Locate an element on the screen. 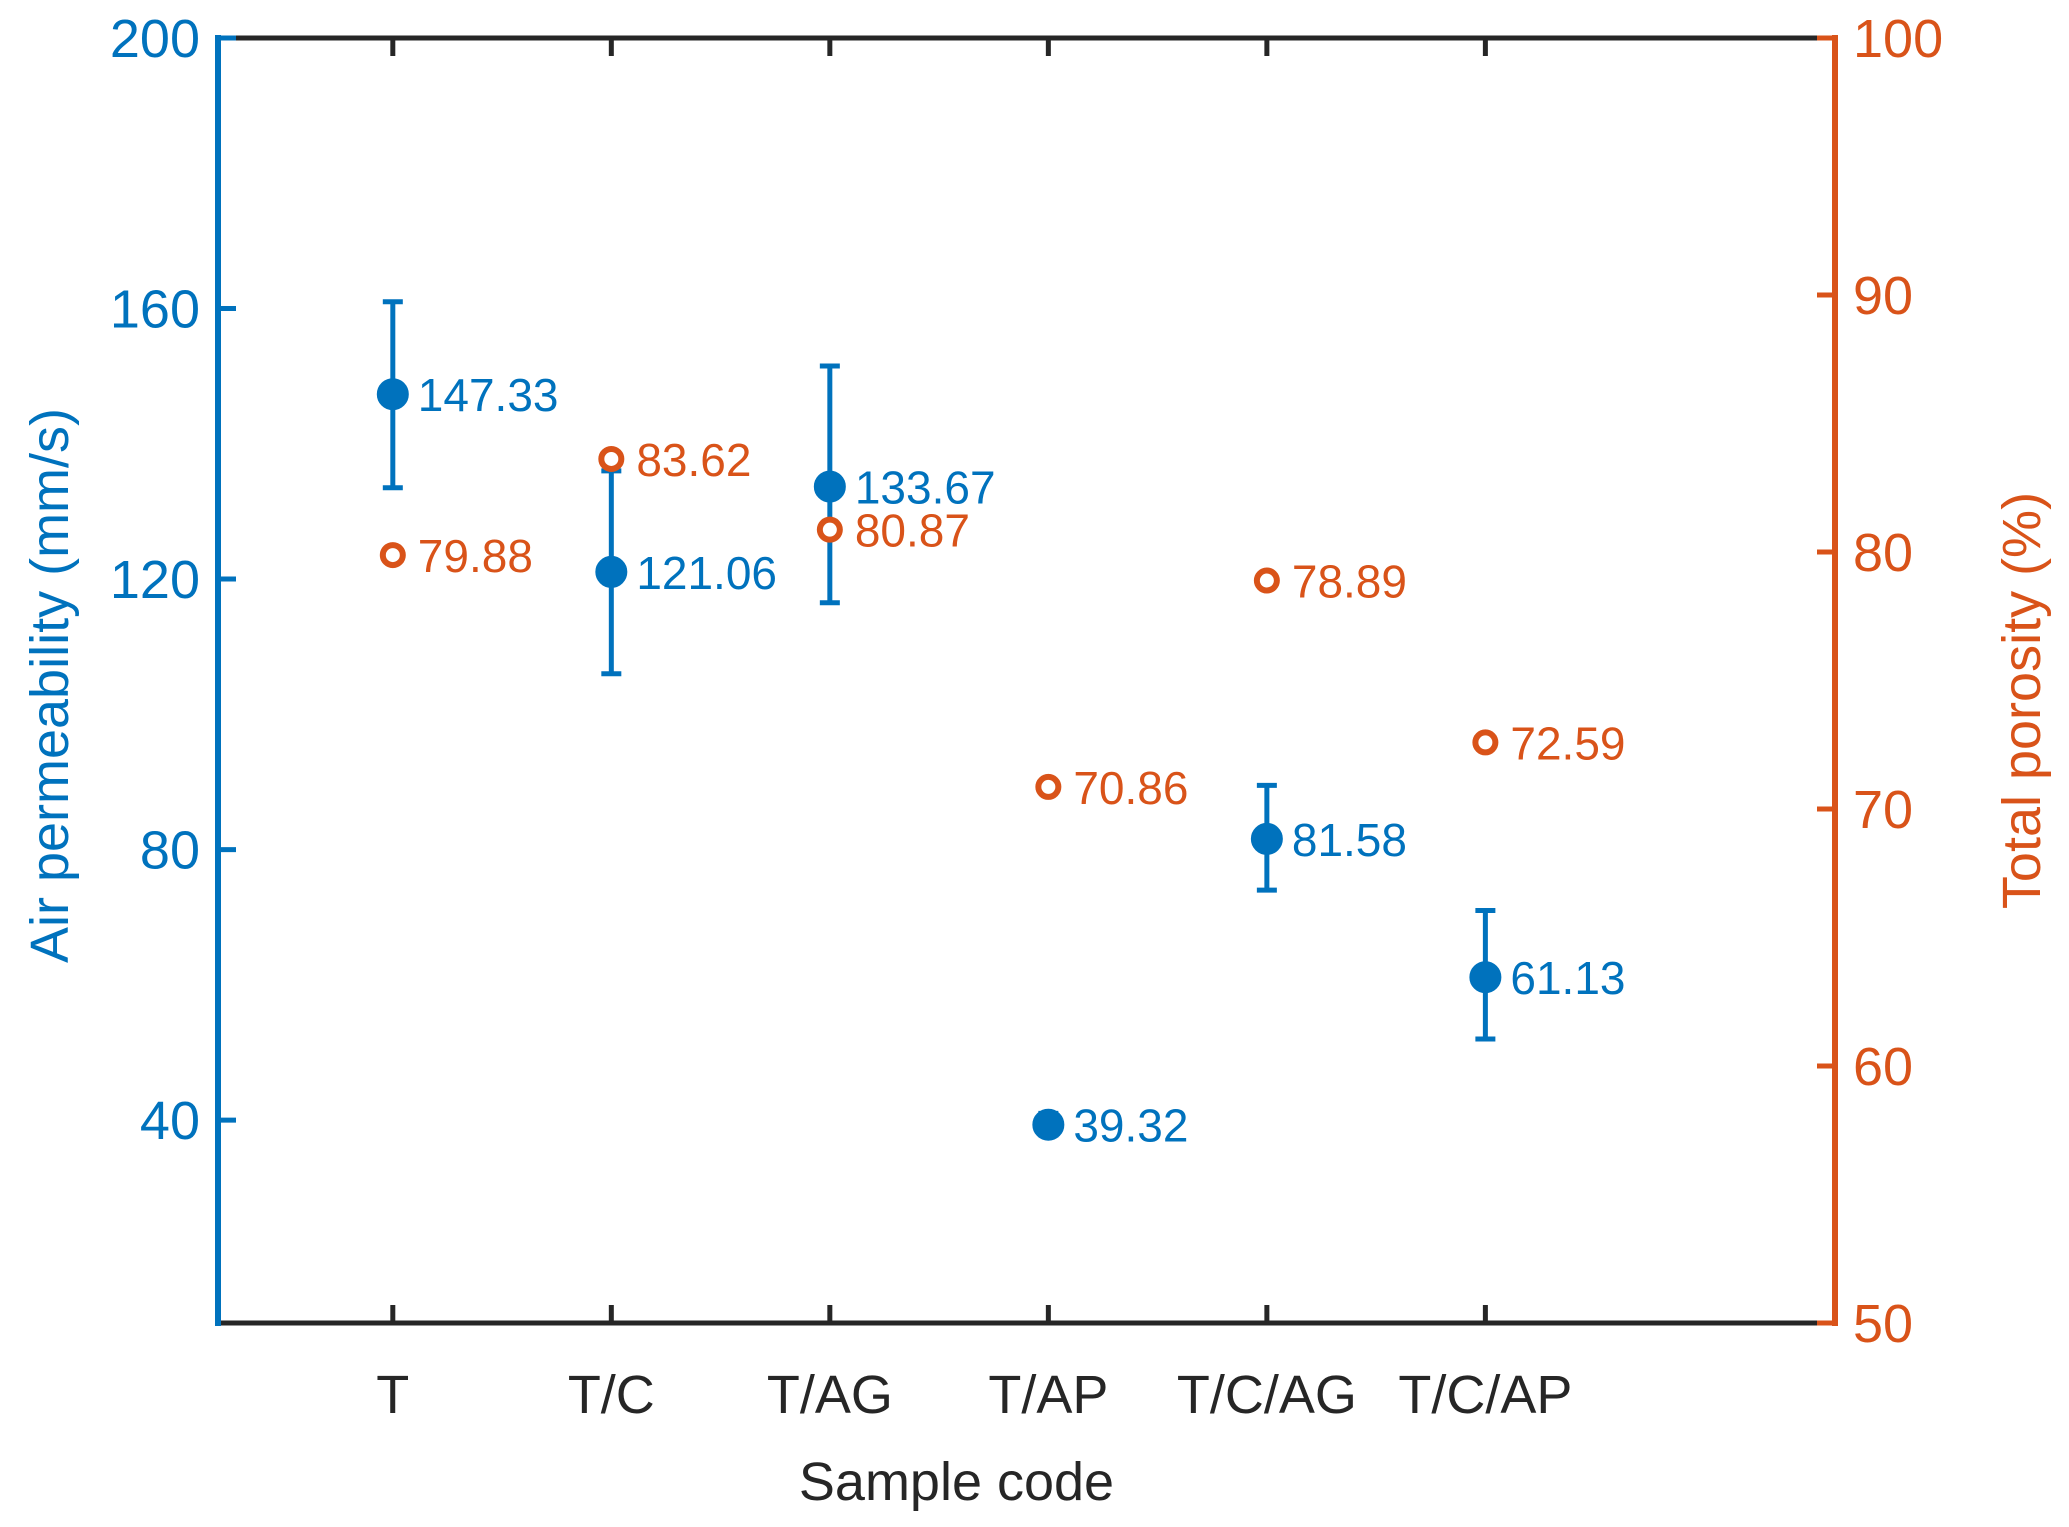  porosity-data-label: 70.86 is located at coordinates (1130, 788).